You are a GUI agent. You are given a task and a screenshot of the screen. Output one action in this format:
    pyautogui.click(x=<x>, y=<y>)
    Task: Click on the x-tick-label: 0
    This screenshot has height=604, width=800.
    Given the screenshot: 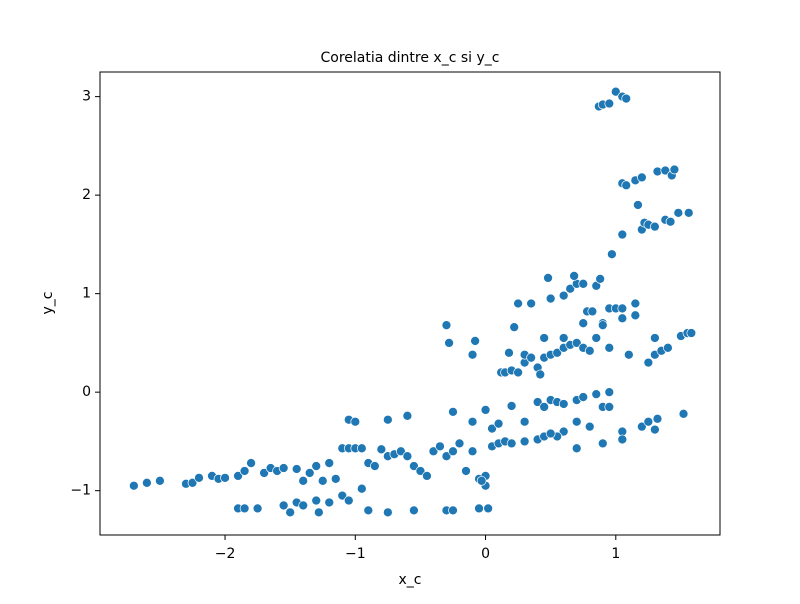 What is the action you would take?
    pyautogui.click(x=485, y=554)
    